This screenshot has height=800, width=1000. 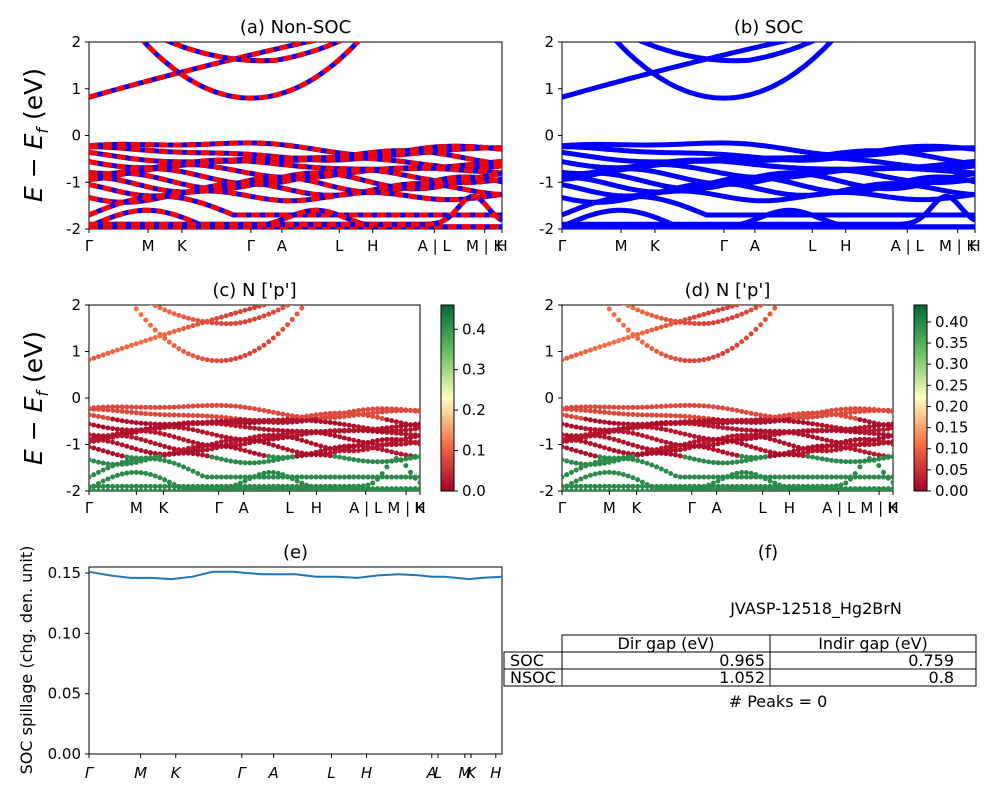 What do you see at coordinates (812, 246) in the screenshot?
I see `x-tick-label: L` at bounding box center [812, 246].